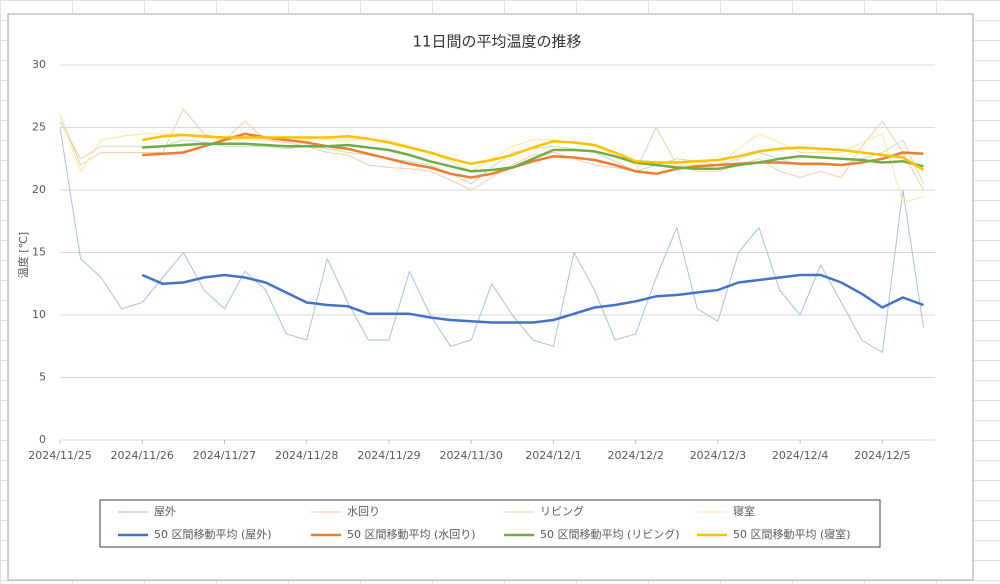  I want to click on x-tick-label: 2024/11/27, so click(224, 455).